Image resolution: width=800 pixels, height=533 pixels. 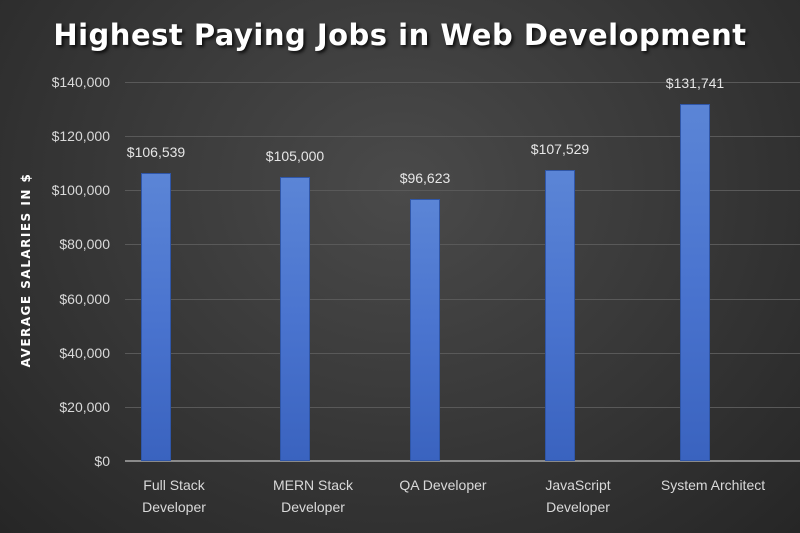 I want to click on data-label: $105,000, so click(x=295, y=155).